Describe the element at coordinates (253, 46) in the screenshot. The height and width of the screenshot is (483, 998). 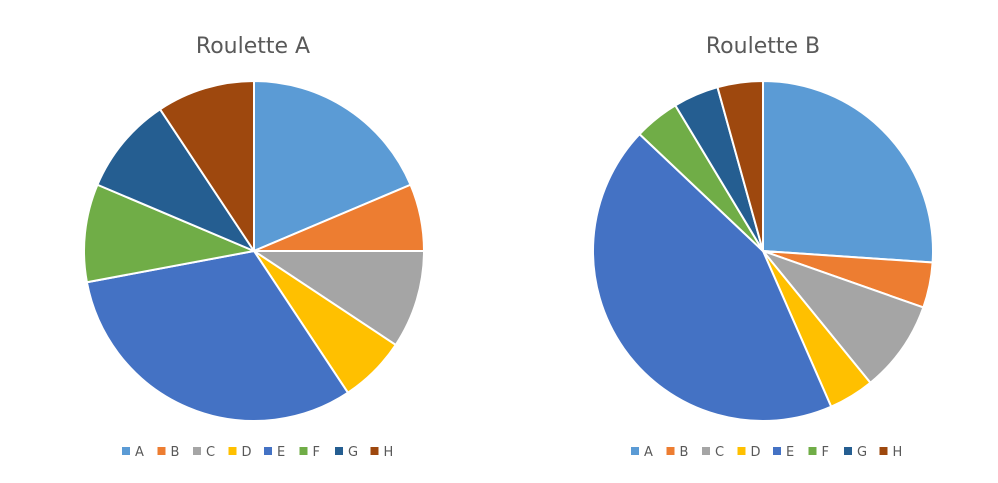
I see `chart-title: Roulette A` at that location.